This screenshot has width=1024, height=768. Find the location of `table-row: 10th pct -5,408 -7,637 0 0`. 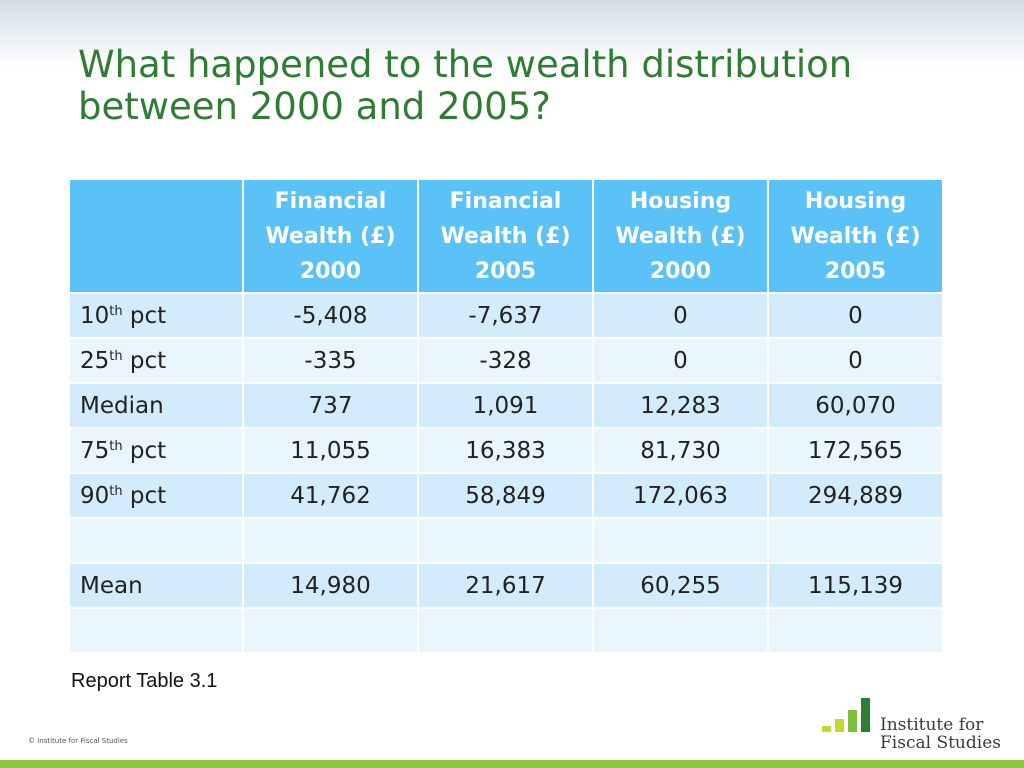

table-row: 10th pct -5,408 -7,637 0 0 is located at coordinates (506, 315).